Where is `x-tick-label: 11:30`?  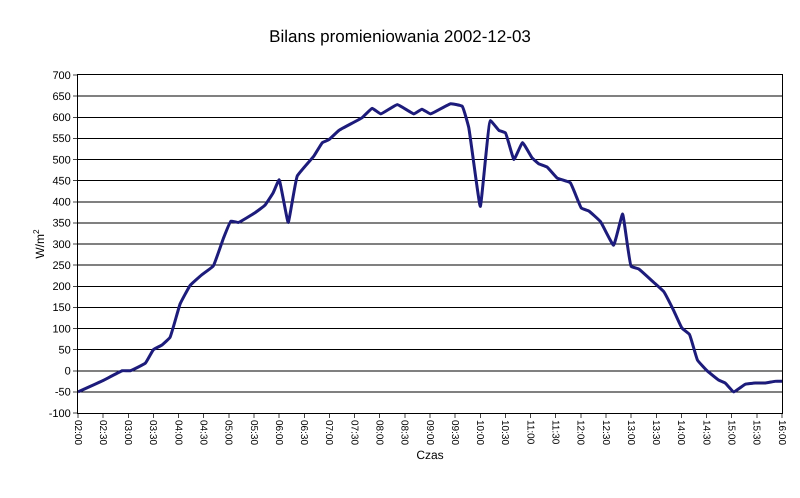
x-tick-label: 11:30 is located at coordinates (554, 432).